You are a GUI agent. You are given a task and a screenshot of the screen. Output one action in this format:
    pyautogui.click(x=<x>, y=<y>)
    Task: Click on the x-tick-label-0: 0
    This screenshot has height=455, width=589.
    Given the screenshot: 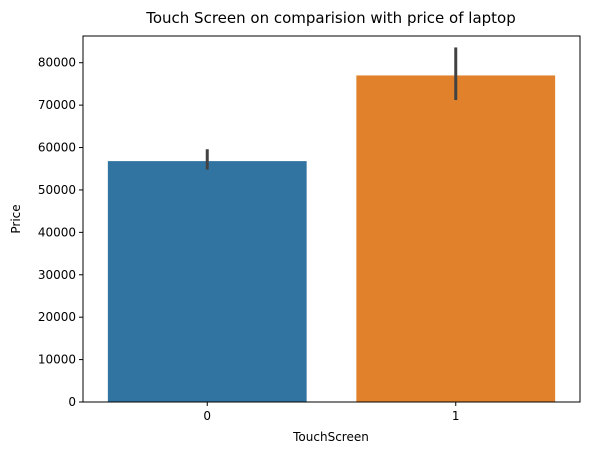 What is the action you would take?
    pyautogui.click(x=207, y=416)
    